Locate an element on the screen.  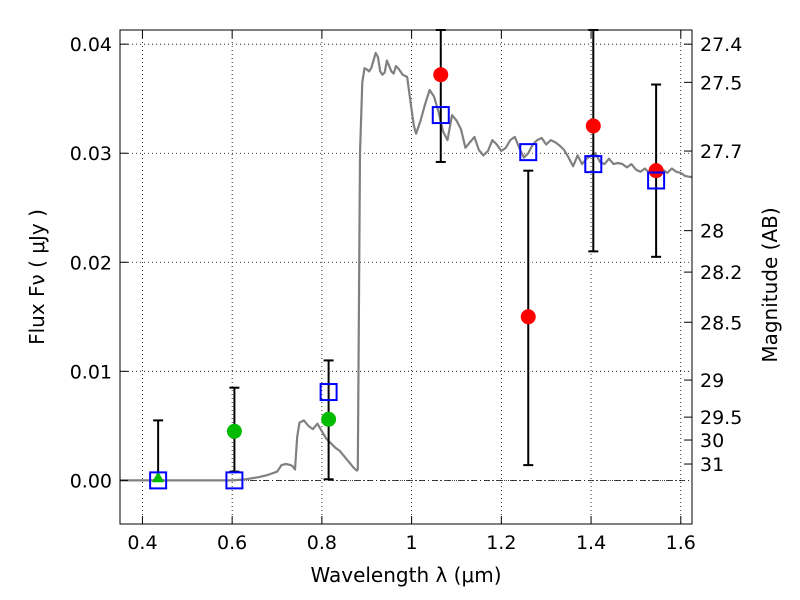
y-tick-label: 0.02 is located at coordinates (91, 263).